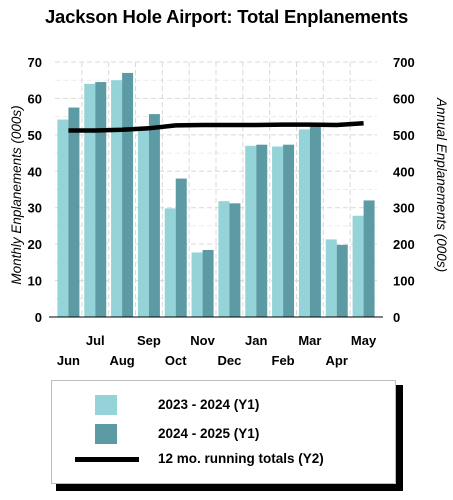 The height and width of the screenshot is (500, 453). Describe the element at coordinates (35, 171) in the screenshot. I see `y-tick-label: 40` at that location.